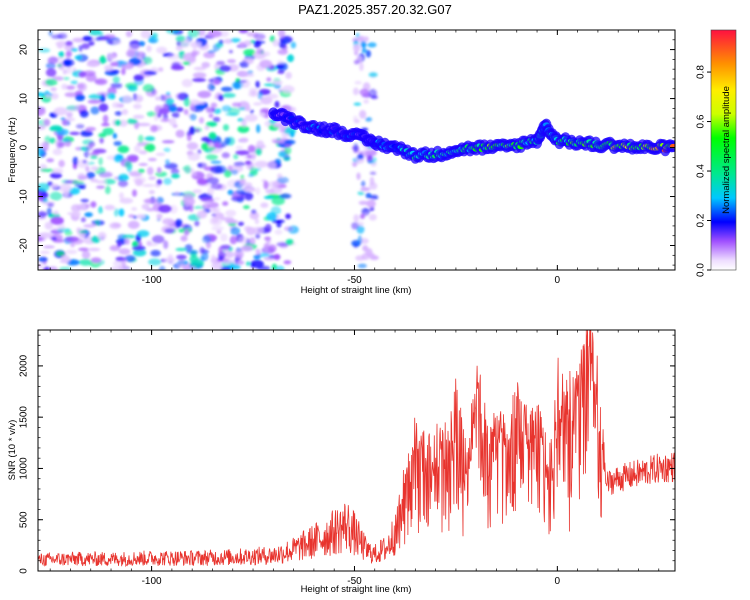 Image resolution: width=750 pixels, height=600 pixels. What do you see at coordinates (24, 468) in the screenshot?
I see `y-tick-label: 1000` at bounding box center [24, 468].